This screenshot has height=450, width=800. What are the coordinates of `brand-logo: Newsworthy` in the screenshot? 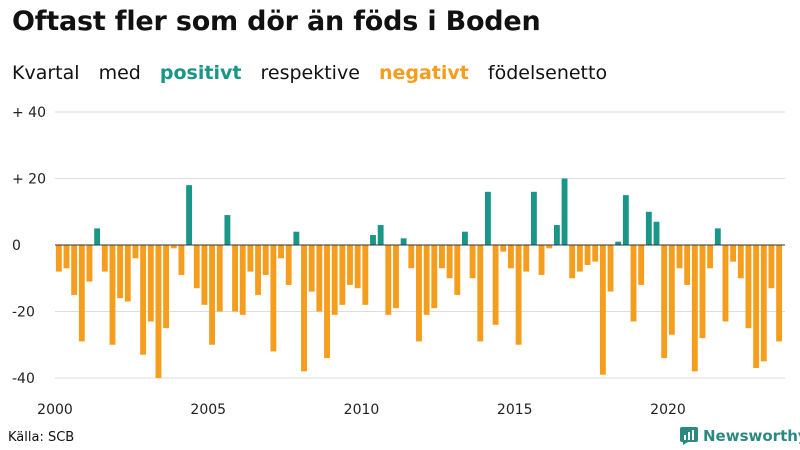 It's located at (740, 436).